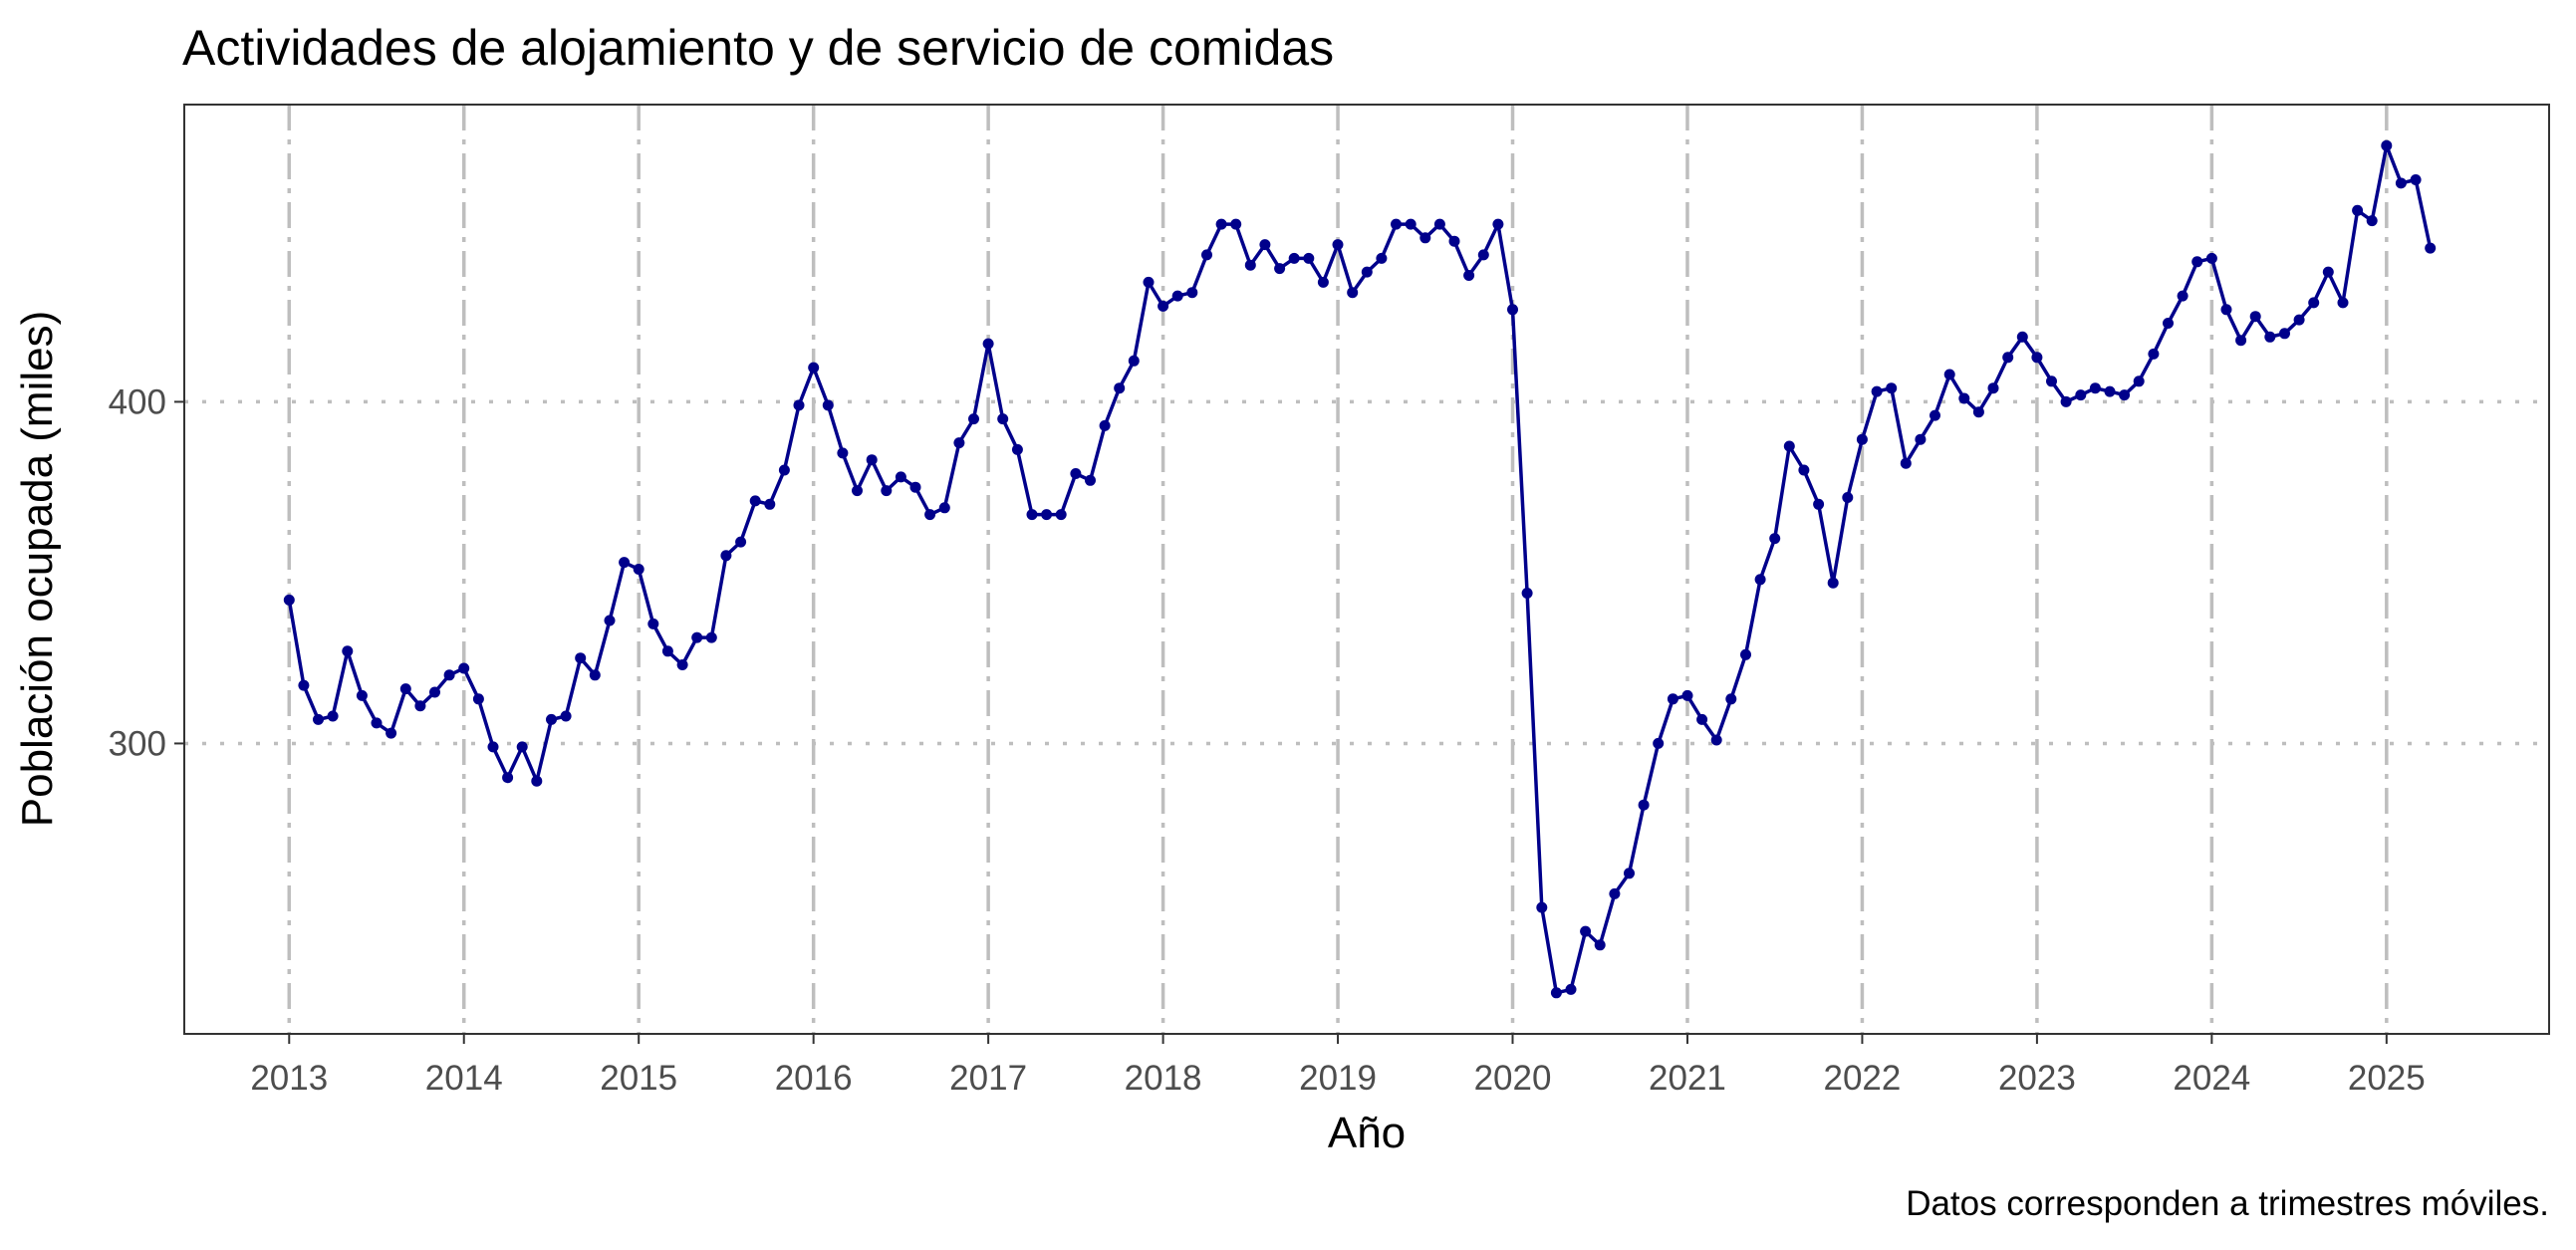  I want to click on x-tick-label: 2013, so click(289, 1078).